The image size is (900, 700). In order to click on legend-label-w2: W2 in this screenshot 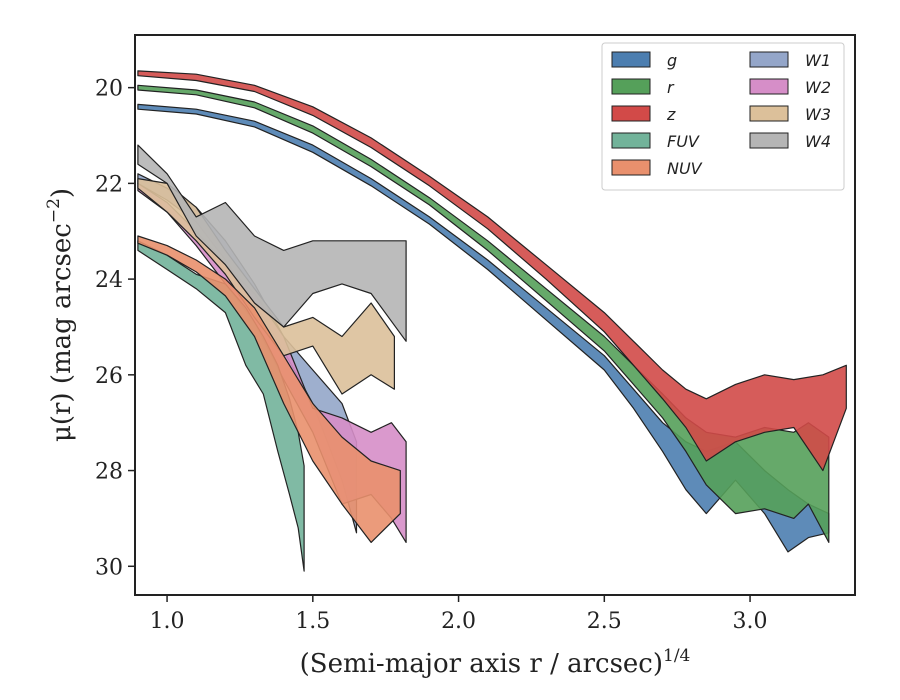, I will do `click(818, 87)`.